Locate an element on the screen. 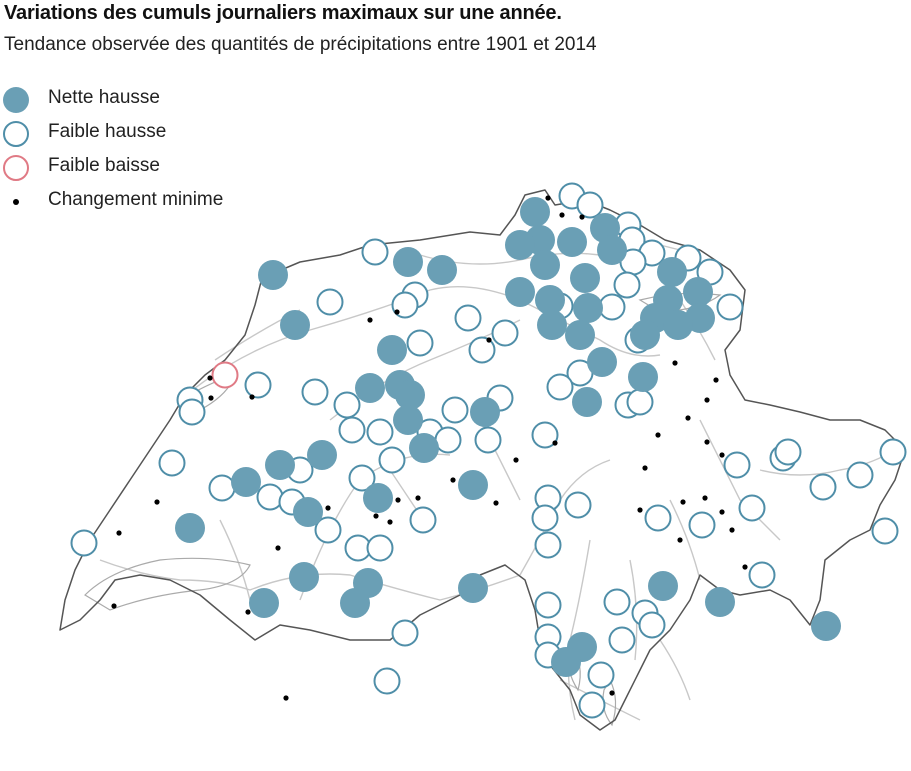 The width and height of the screenshot is (911, 771). station-weak-decrease is located at coordinates (225, 375).